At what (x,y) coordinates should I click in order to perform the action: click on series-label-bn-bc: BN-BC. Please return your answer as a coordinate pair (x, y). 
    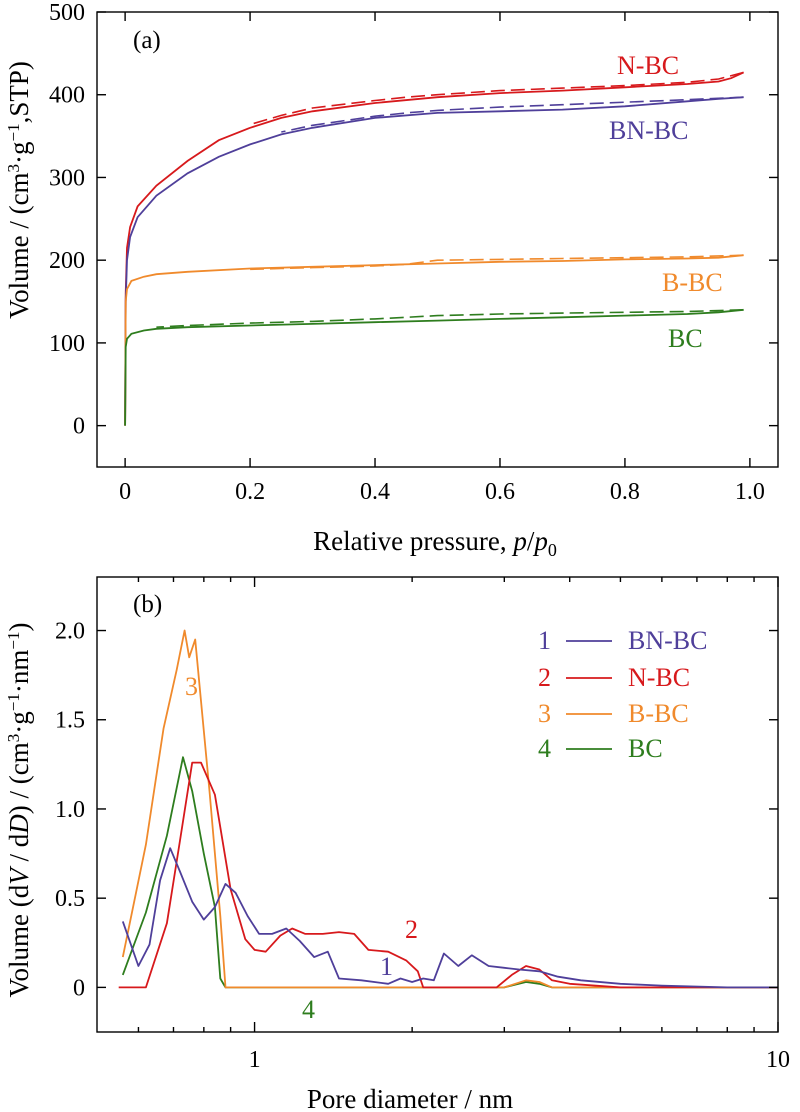
    Looking at the image, I should click on (648, 130).